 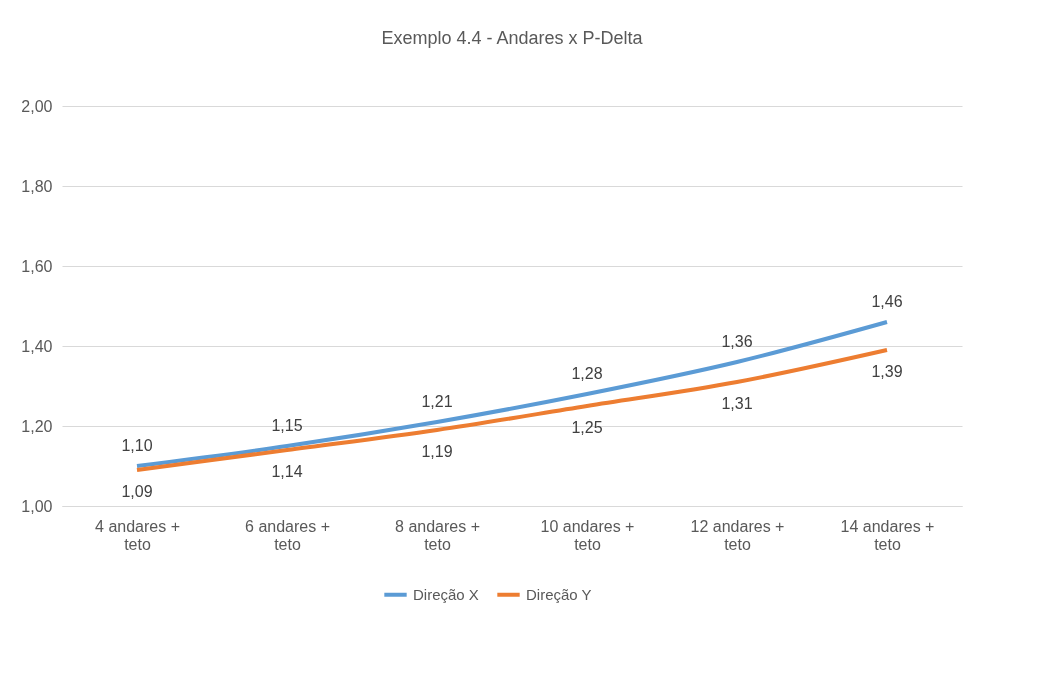 What do you see at coordinates (887, 371) in the screenshot?
I see `data-label: 1,39` at bounding box center [887, 371].